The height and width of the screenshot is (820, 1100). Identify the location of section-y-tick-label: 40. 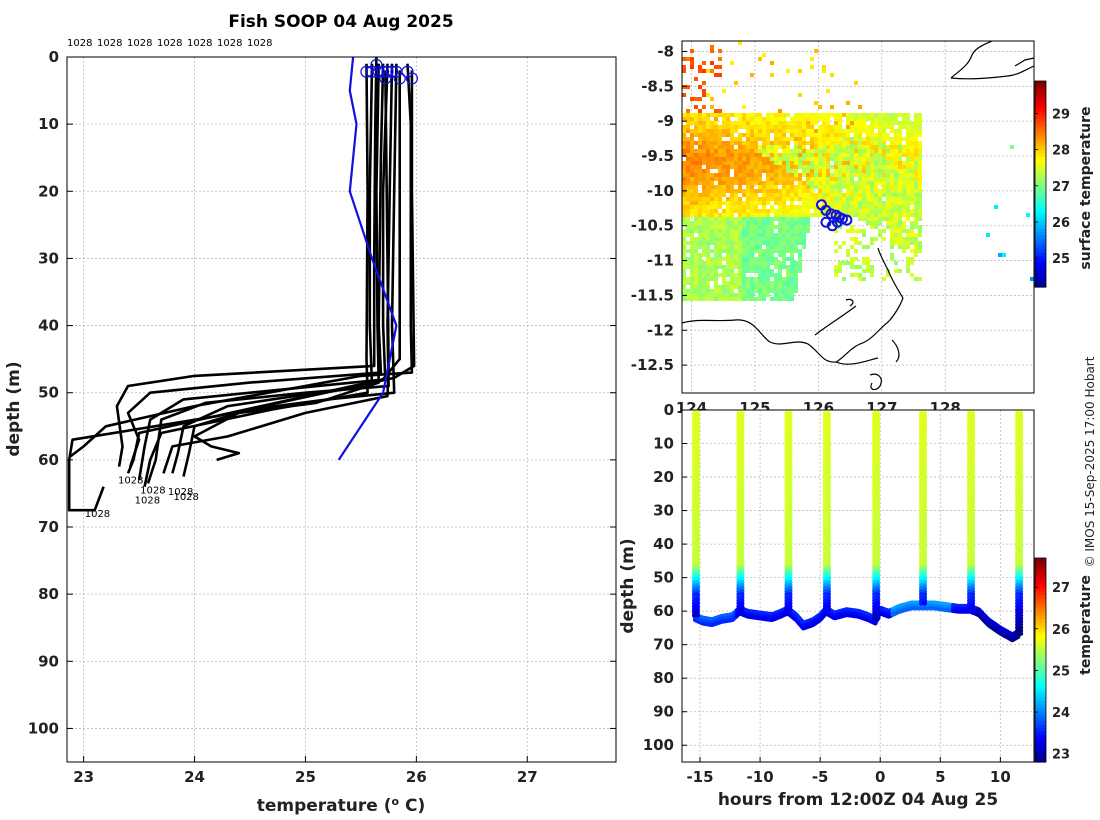
(663, 544).